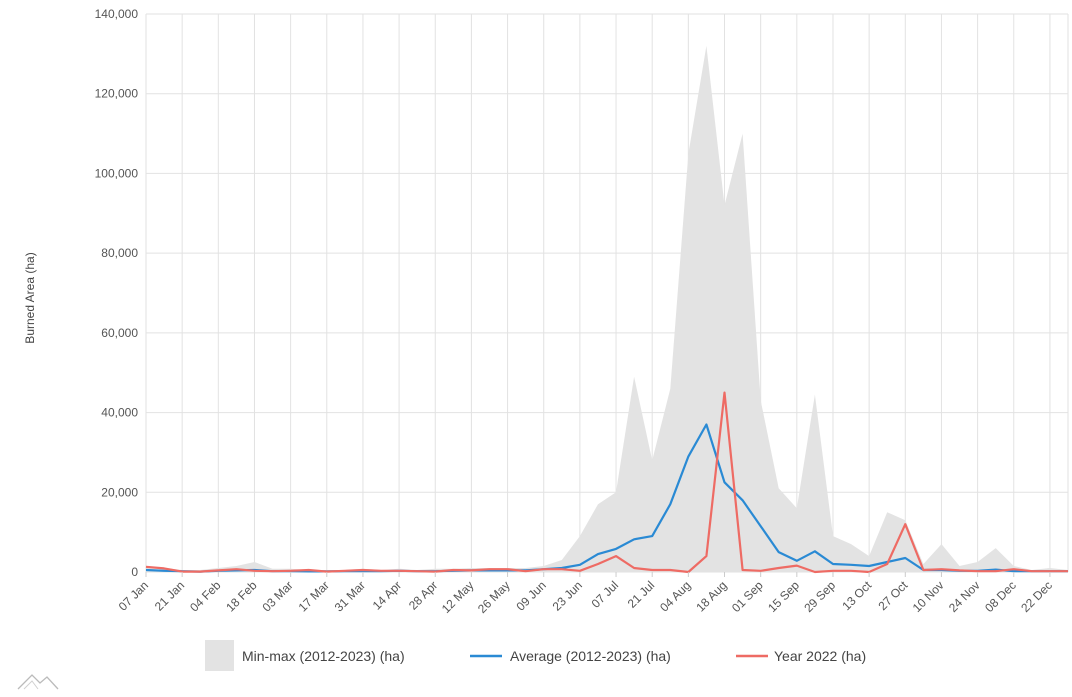 The image size is (1072, 697). Describe the element at coordinates (119, 492) in the screenshot. I see `y-tick-label: 20,000` at that location.